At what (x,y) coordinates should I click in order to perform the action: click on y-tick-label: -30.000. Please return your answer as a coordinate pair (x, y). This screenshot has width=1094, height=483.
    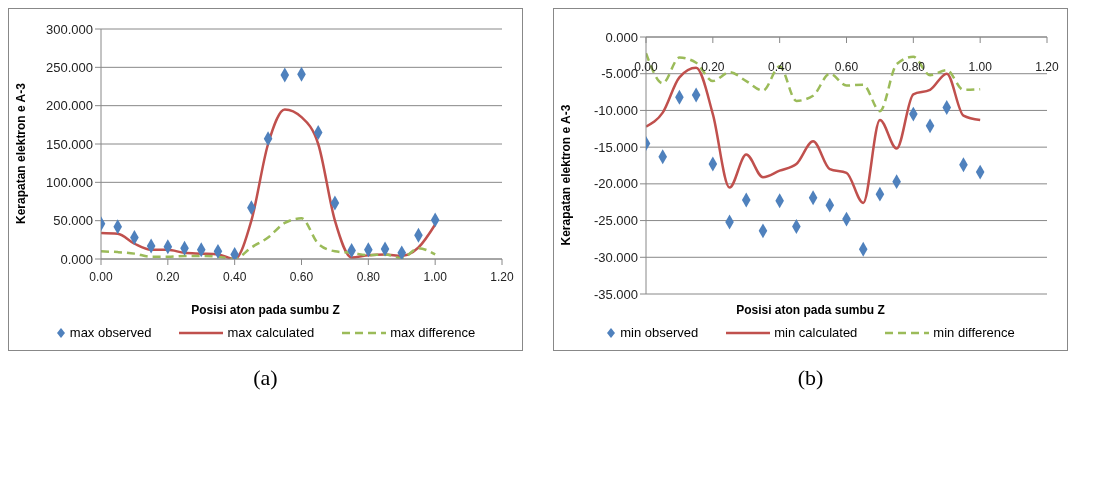
    Looking at the image, I should click on (615, 257).